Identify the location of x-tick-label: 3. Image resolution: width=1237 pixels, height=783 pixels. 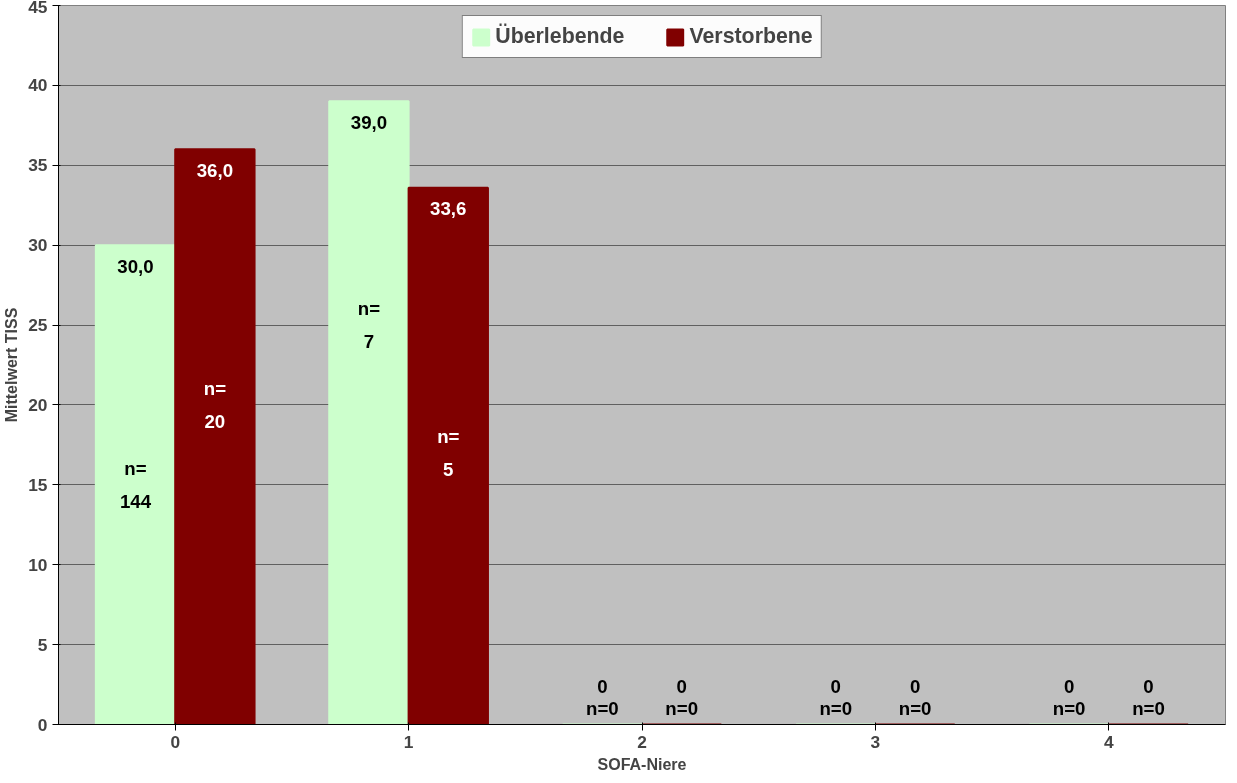
(875, 741).